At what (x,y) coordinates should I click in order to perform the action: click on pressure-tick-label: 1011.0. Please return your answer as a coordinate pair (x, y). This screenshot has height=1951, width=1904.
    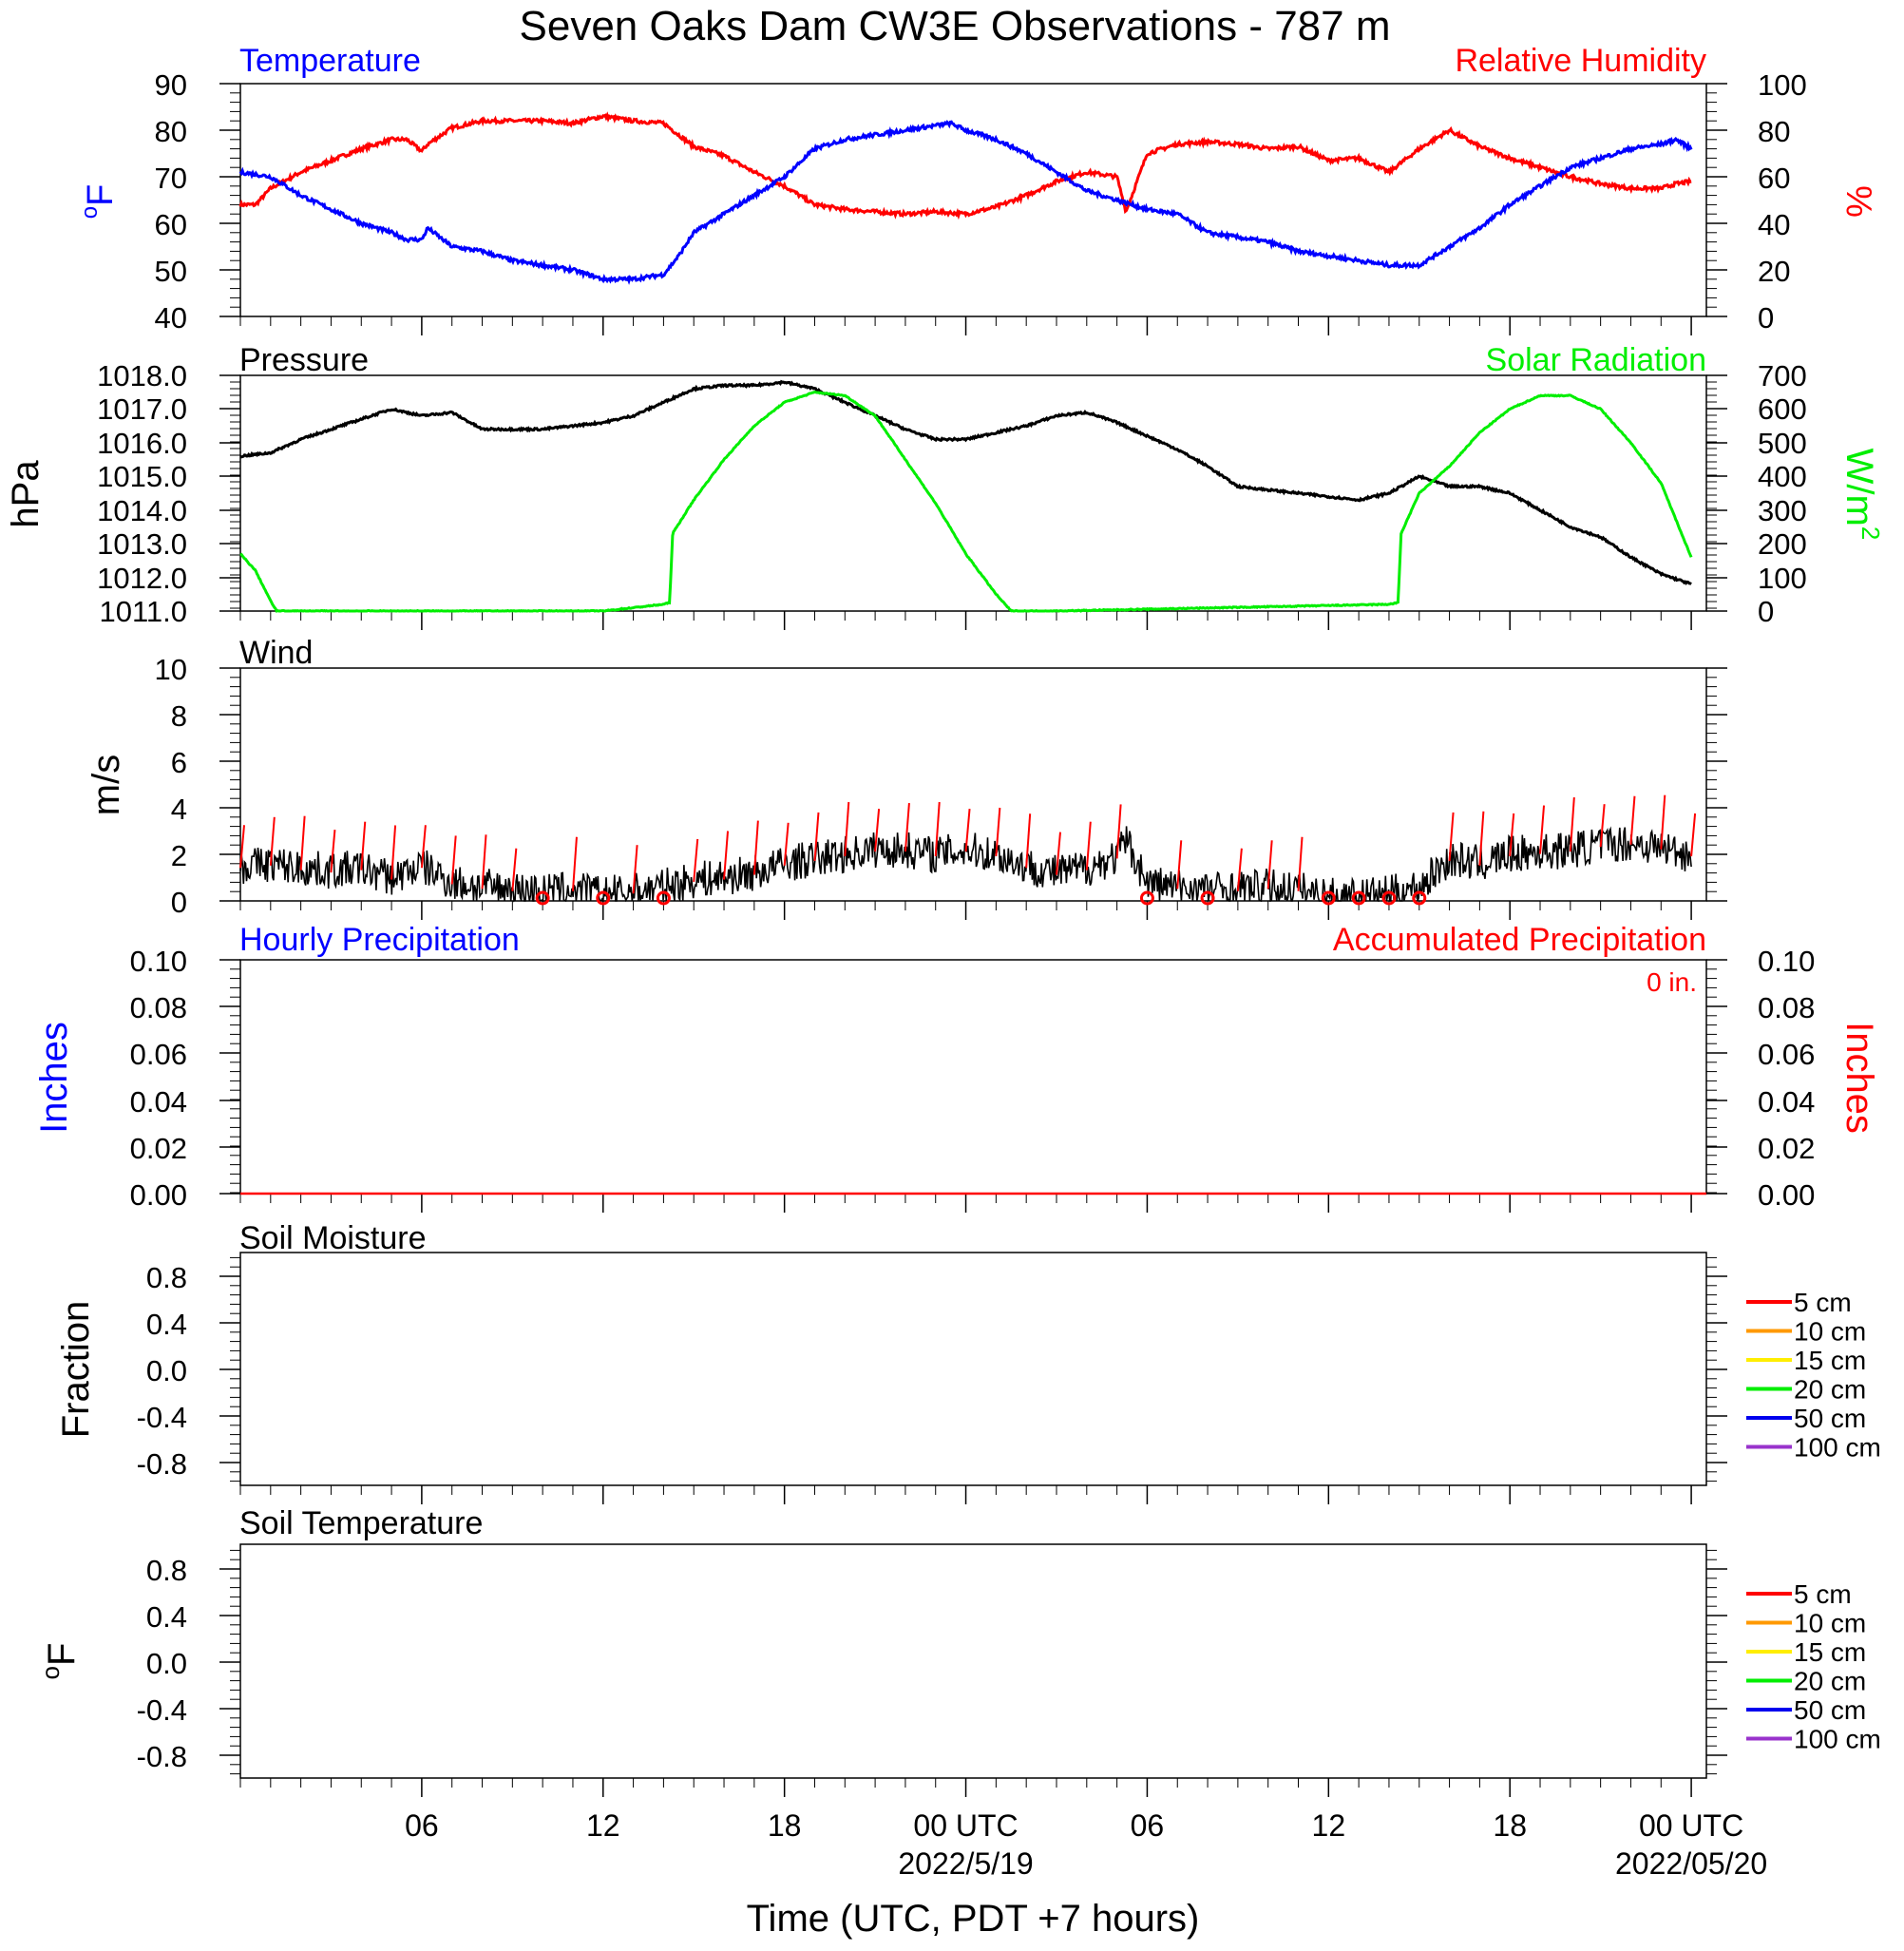
    Looking at the image, I should click on (143, 611).